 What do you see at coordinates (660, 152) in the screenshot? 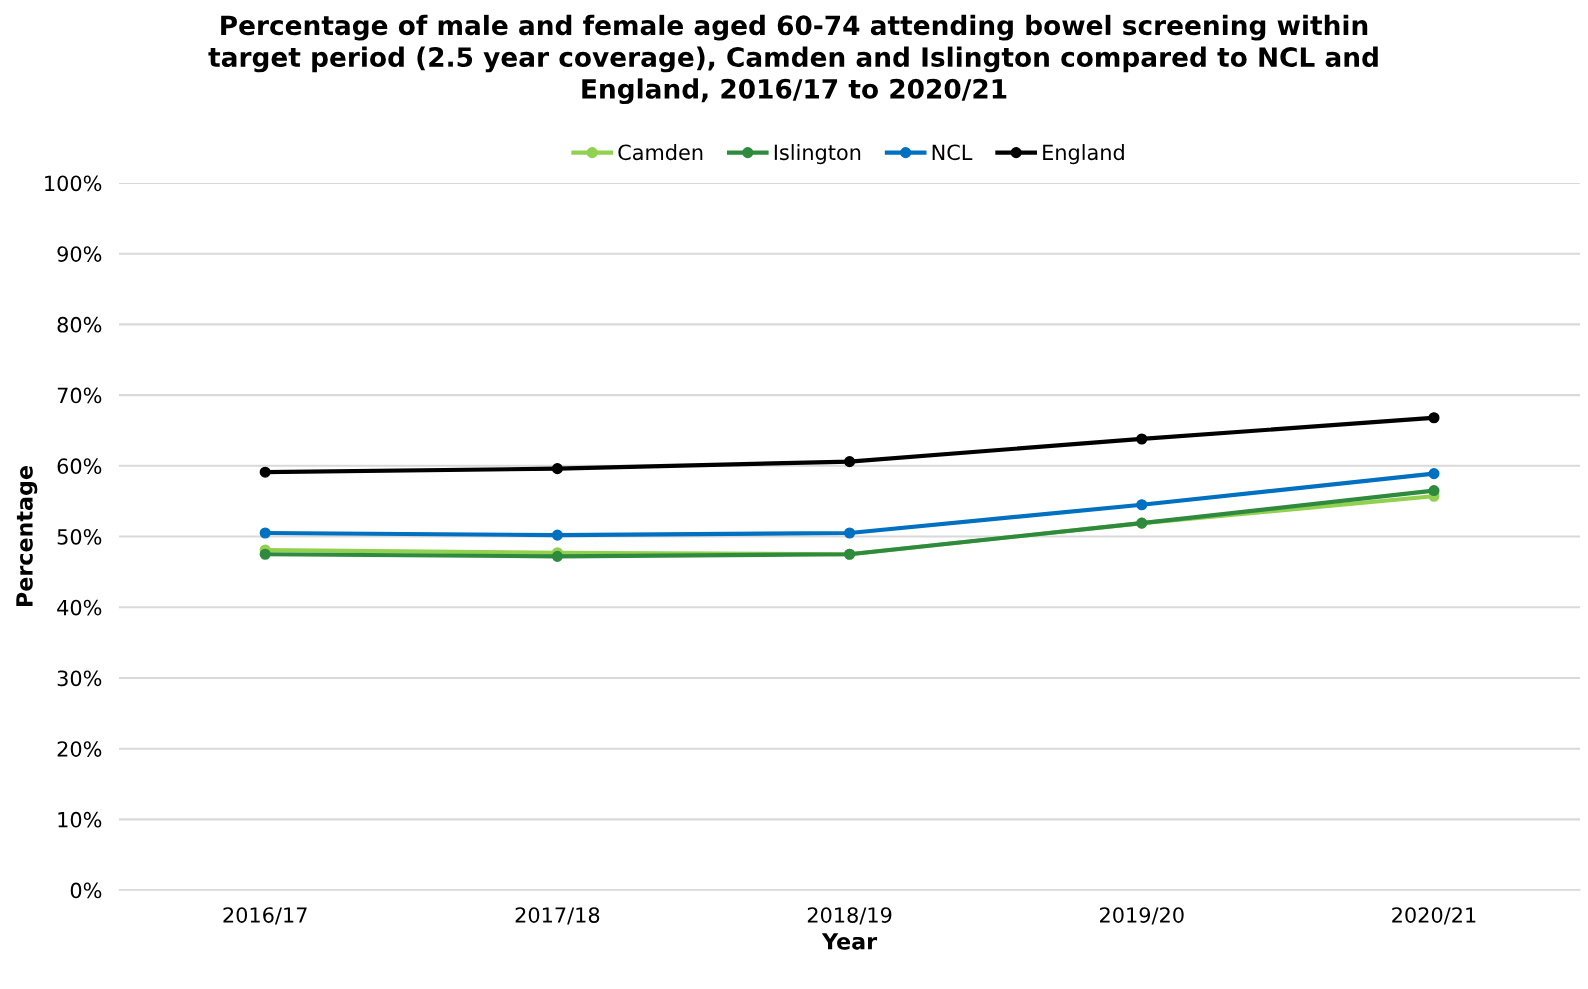
I see `legend-label: Camden` at bounding box center [660, 152].